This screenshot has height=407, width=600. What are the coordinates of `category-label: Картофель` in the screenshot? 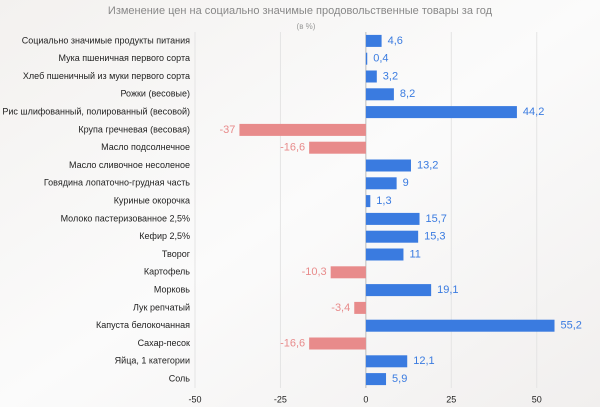 It's located at (167, 272).